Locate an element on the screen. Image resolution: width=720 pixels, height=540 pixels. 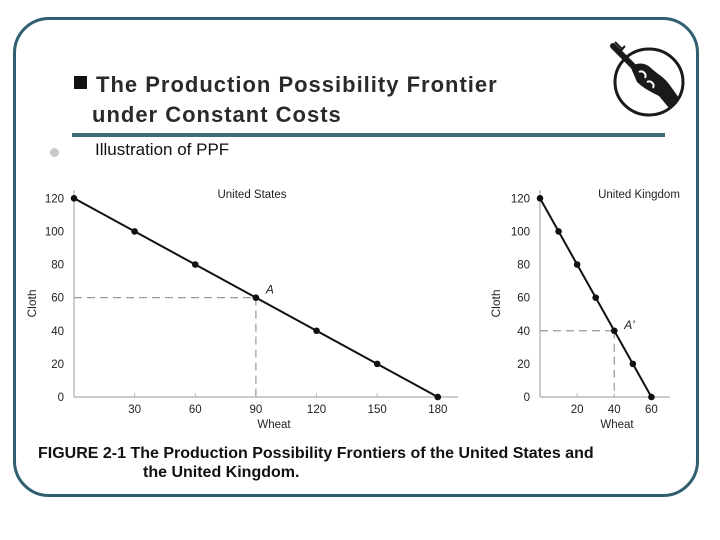
round-bullet-icon is located at coordinates (54, 152).